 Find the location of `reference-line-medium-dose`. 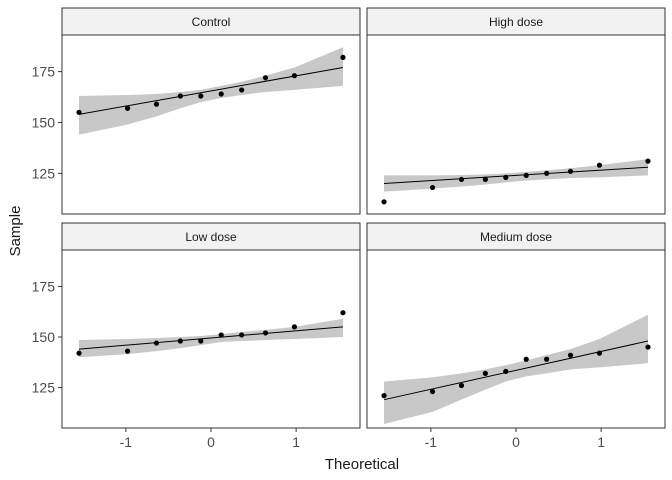

reference-line-medium-dose is located at coordinates (516, 370).